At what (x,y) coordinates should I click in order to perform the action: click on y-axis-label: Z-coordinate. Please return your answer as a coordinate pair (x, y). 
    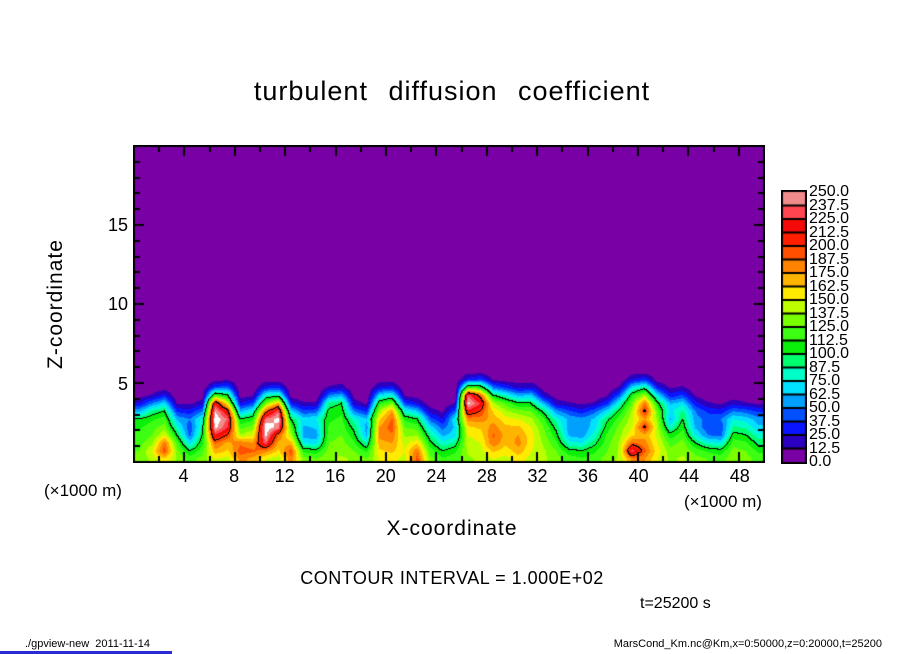
    Looking at the image, I should click on (55, 304).